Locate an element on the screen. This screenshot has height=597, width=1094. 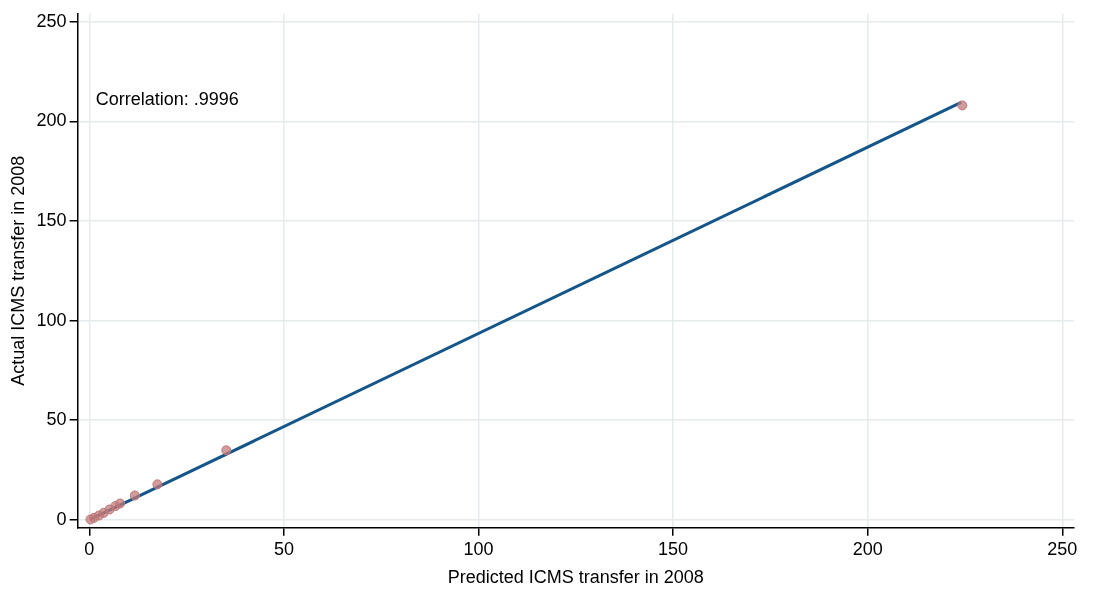
y-tick-label: 250 is located at coordinates (51, 20).